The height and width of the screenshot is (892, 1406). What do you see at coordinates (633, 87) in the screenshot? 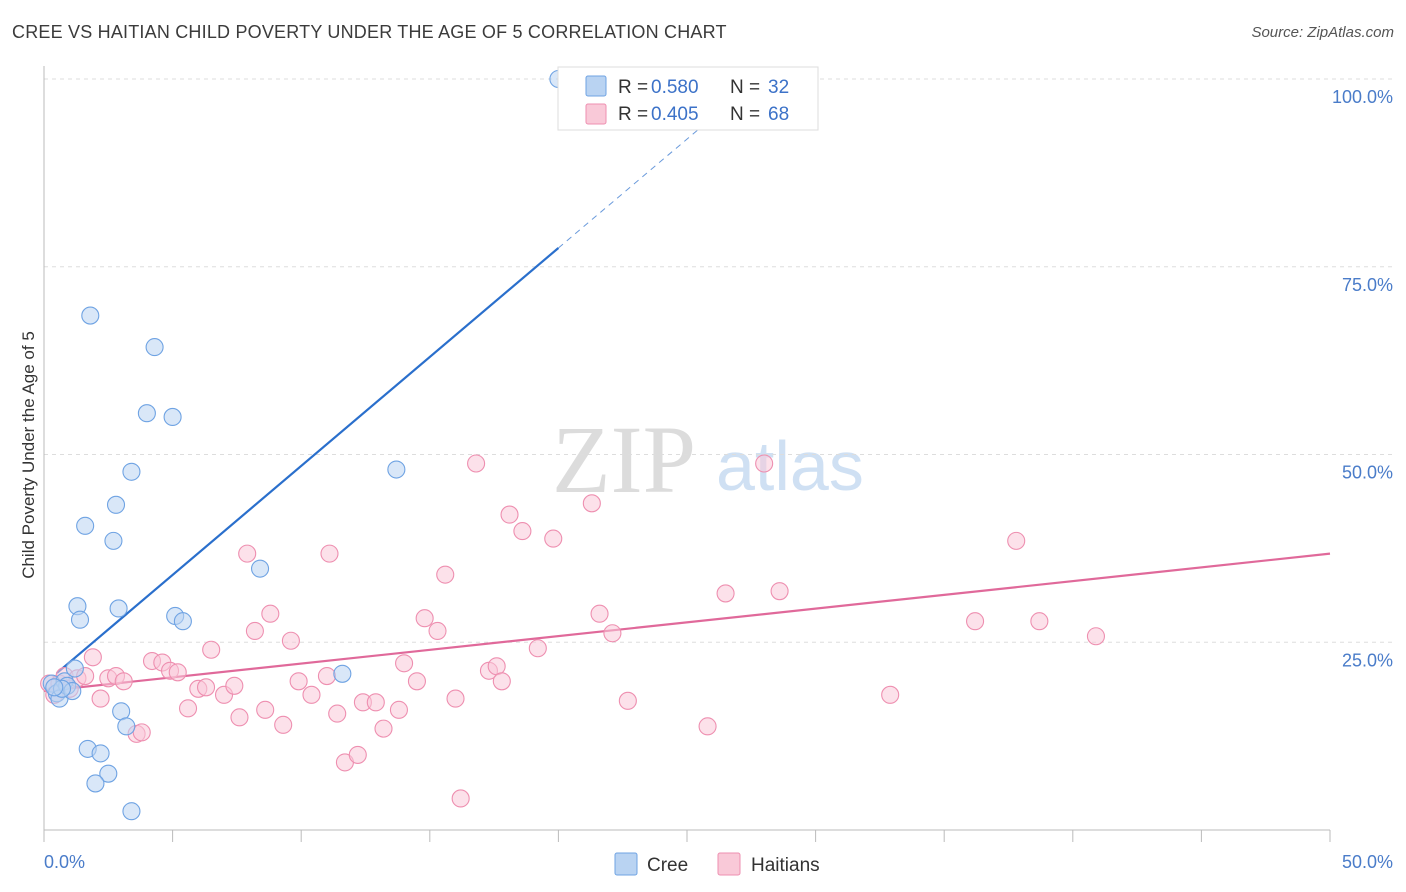
I see `legend-r-label-cree: R =` at bounding box center [633, 87].